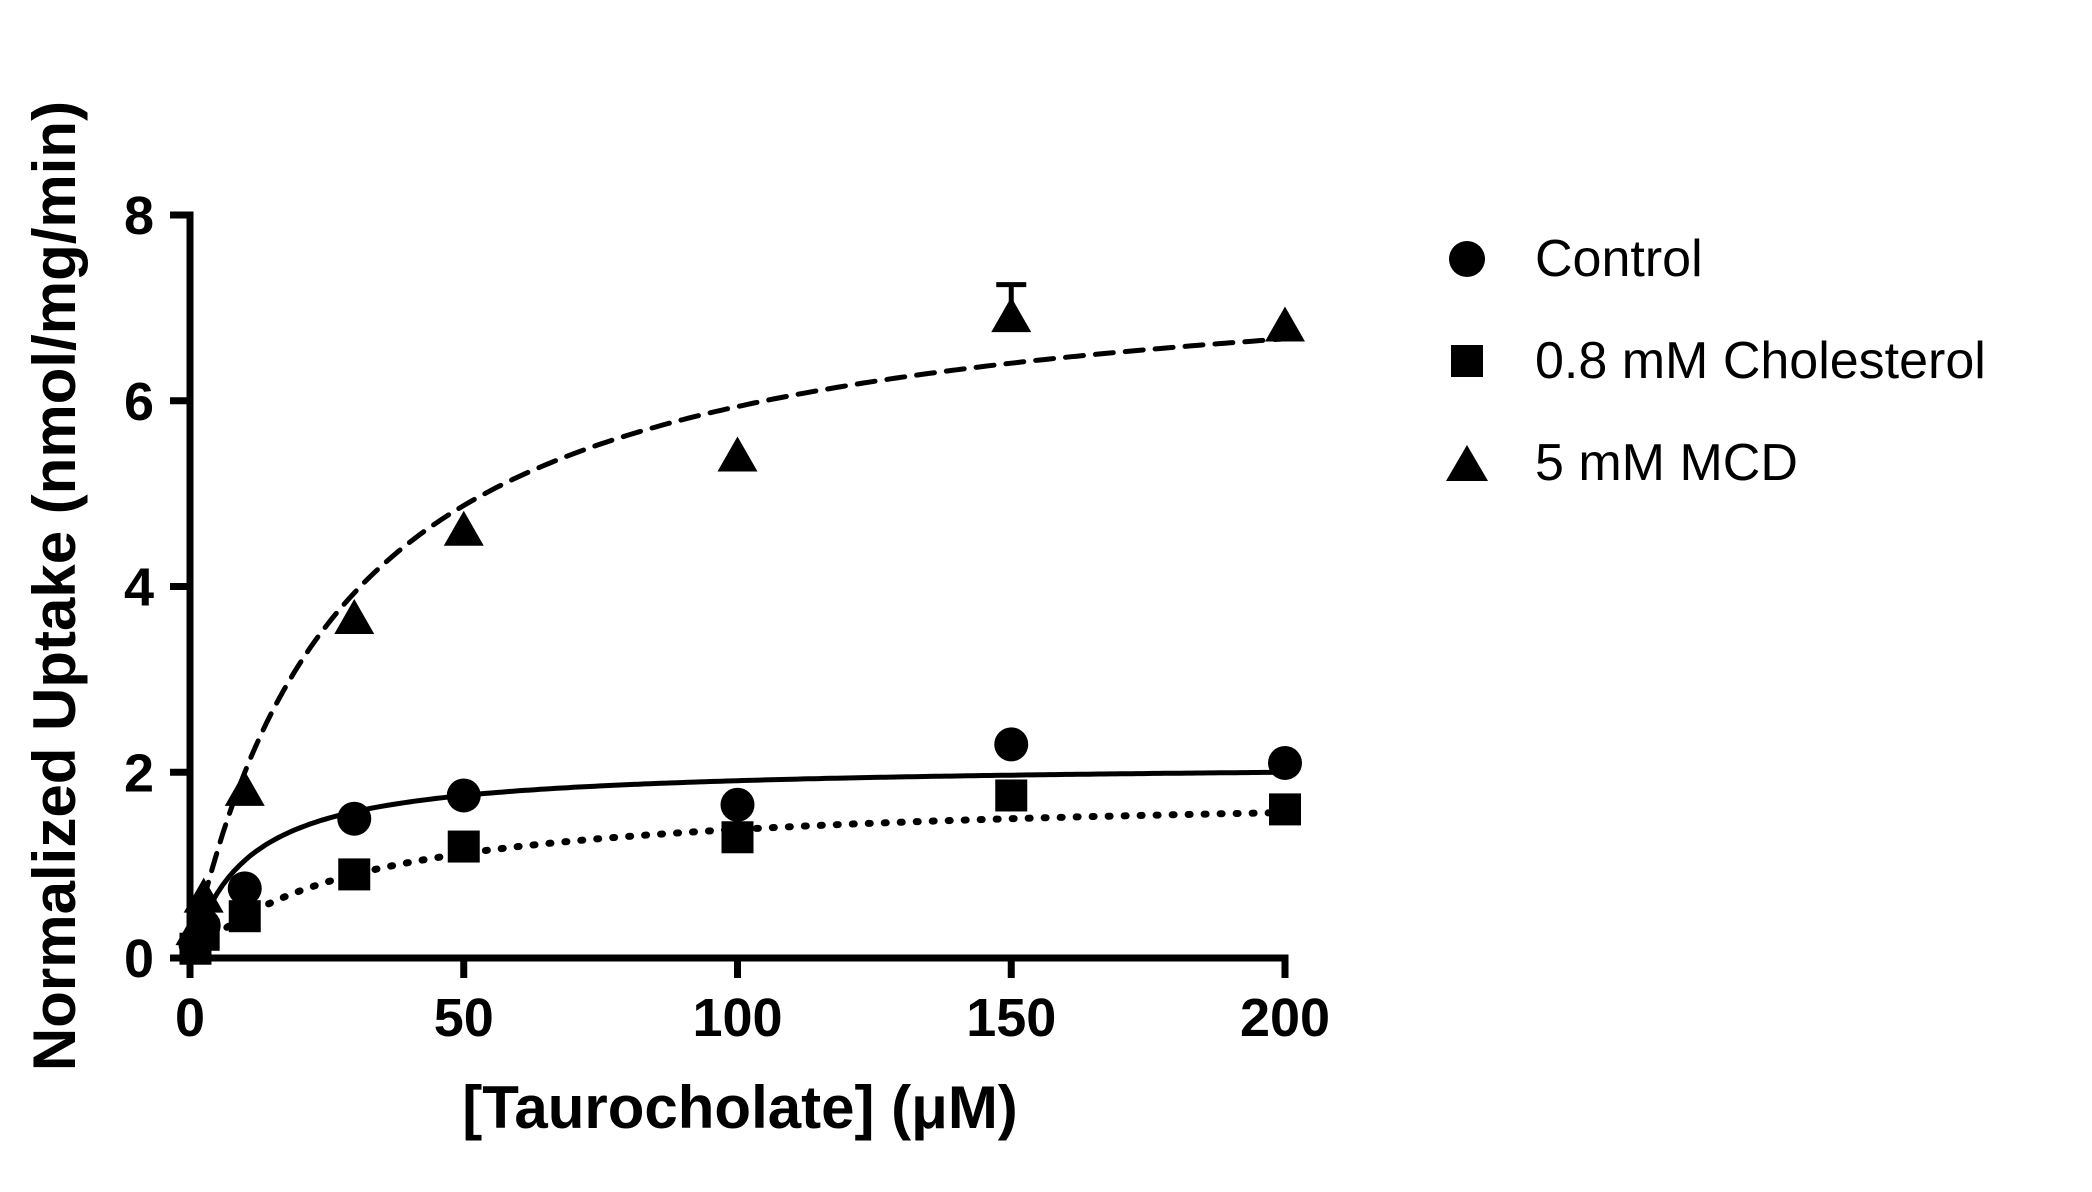  Describe the element at coordinates (464, 1018) in the screenshot. I see `x-tick-label: 50` at that location.